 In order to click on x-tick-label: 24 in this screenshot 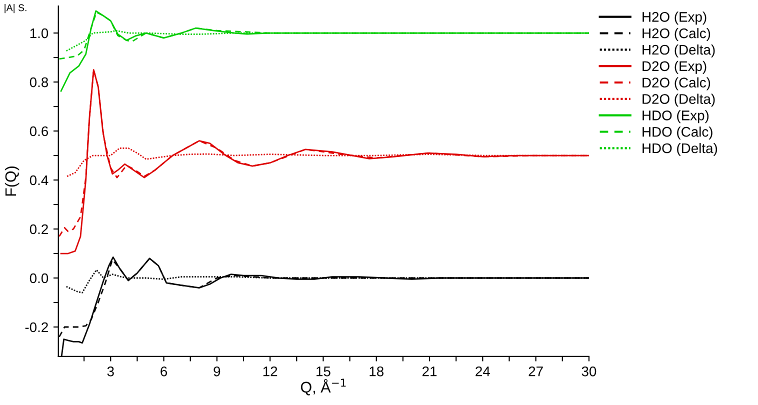, I will do `click(483, 371)`.